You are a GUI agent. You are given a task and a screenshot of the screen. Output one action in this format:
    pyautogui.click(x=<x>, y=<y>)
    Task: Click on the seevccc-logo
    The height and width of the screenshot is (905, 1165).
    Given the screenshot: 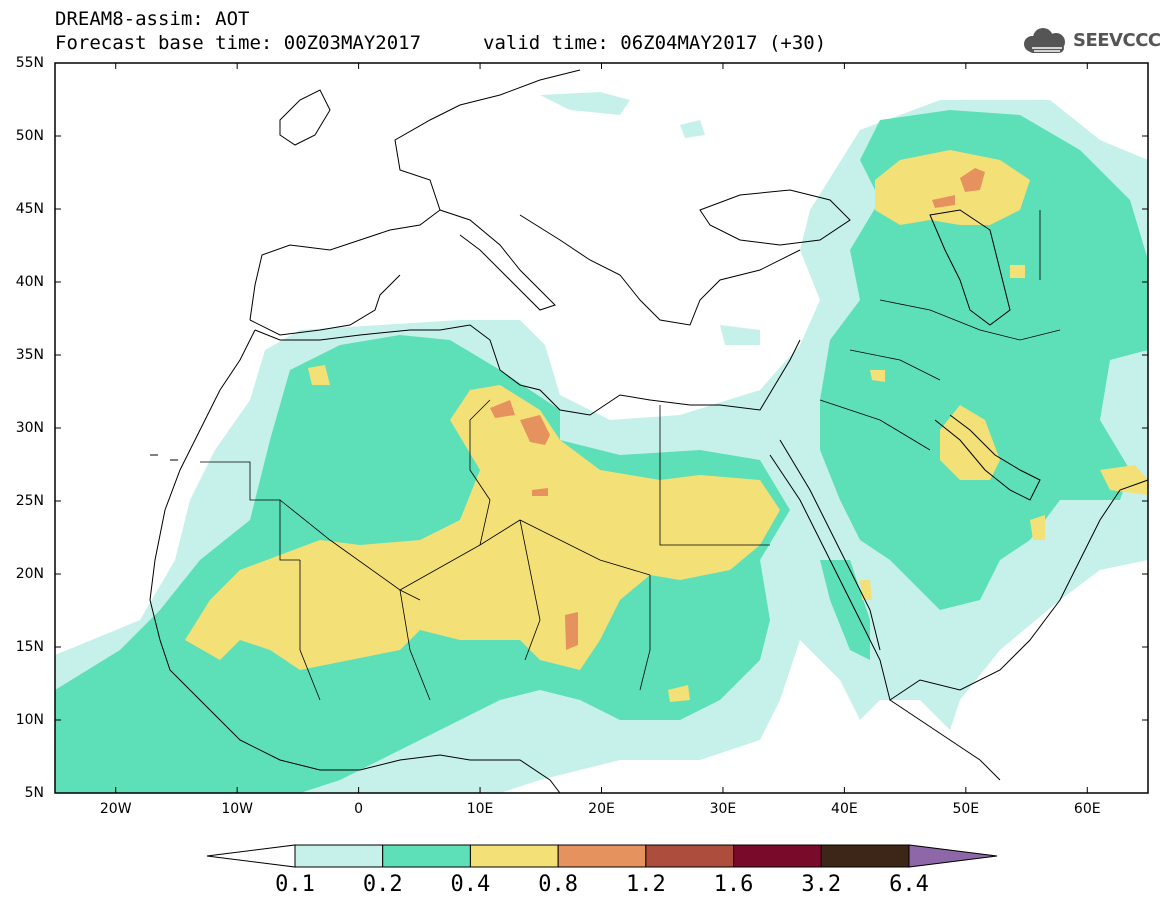 What is the action you would take?
    pyautogui.click(x=1044, y=40)
    